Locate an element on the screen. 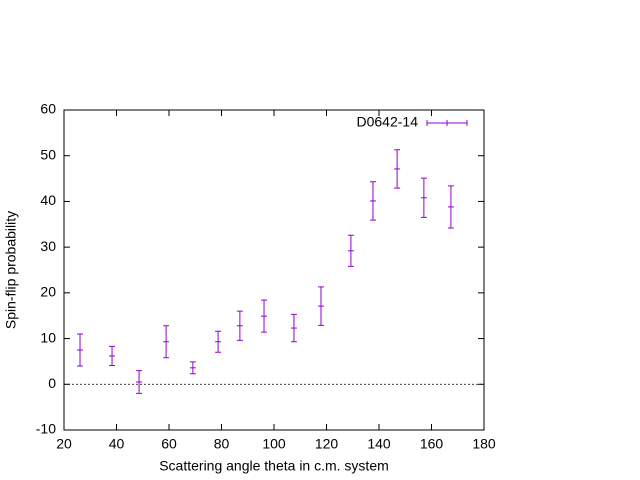  x-tick-label: 60 is located at coordinates (169, 444).